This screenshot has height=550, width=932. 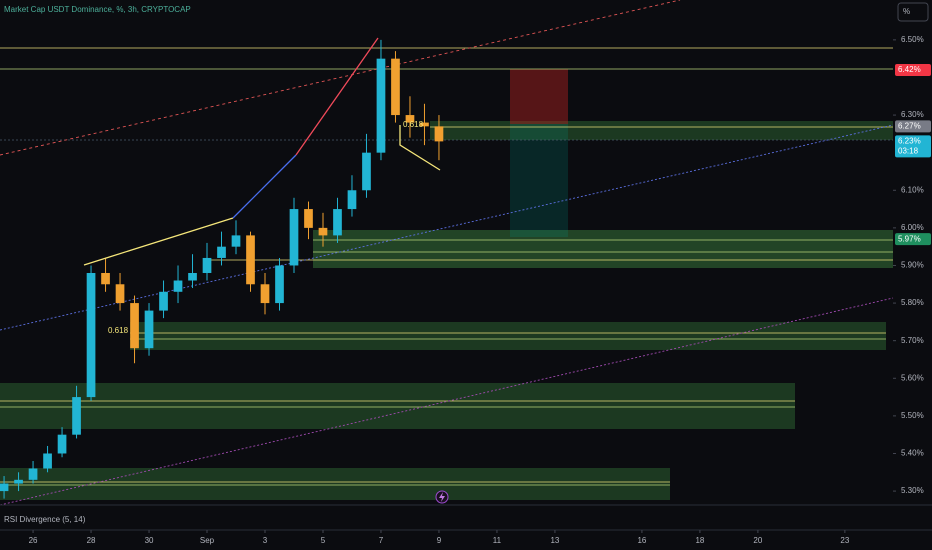 What do you see at coordinates (912, 114) in the screenshot?
I see `y-tick-label: 6.30%` at bounding box center [912, 114].